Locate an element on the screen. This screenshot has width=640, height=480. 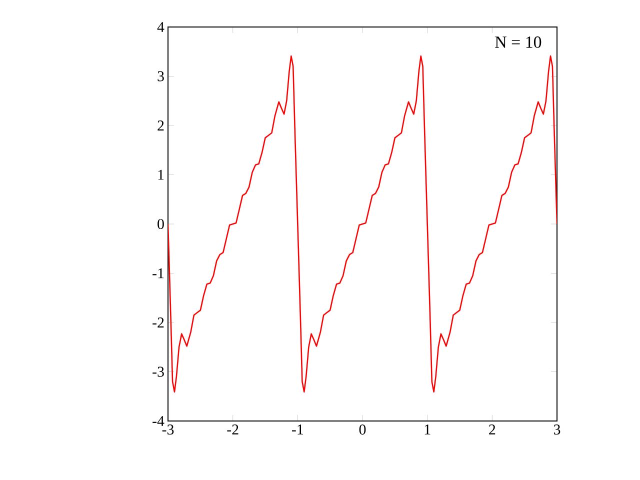
x-tick-label: 1 is located at coordinates (427, 429).